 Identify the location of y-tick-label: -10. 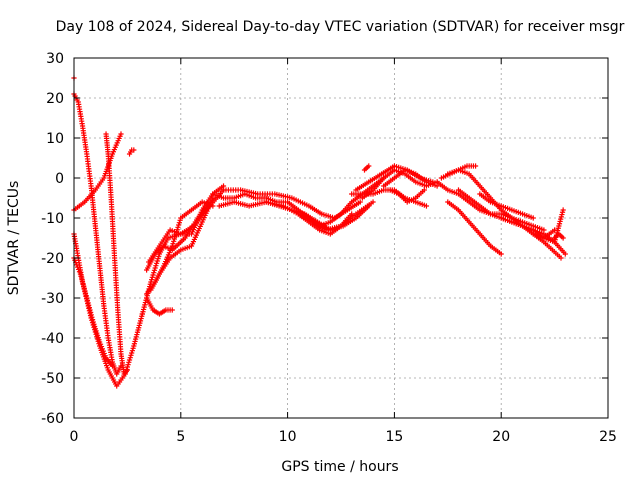
(52, 219).